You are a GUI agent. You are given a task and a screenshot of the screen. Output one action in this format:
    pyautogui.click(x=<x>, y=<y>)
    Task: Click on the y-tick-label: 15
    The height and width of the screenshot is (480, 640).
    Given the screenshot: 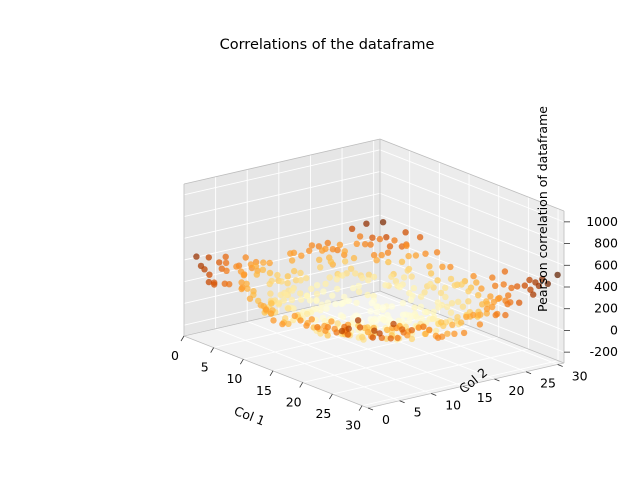 What is the action you would take?
    pyautogui.click(x=485, y=397)
    